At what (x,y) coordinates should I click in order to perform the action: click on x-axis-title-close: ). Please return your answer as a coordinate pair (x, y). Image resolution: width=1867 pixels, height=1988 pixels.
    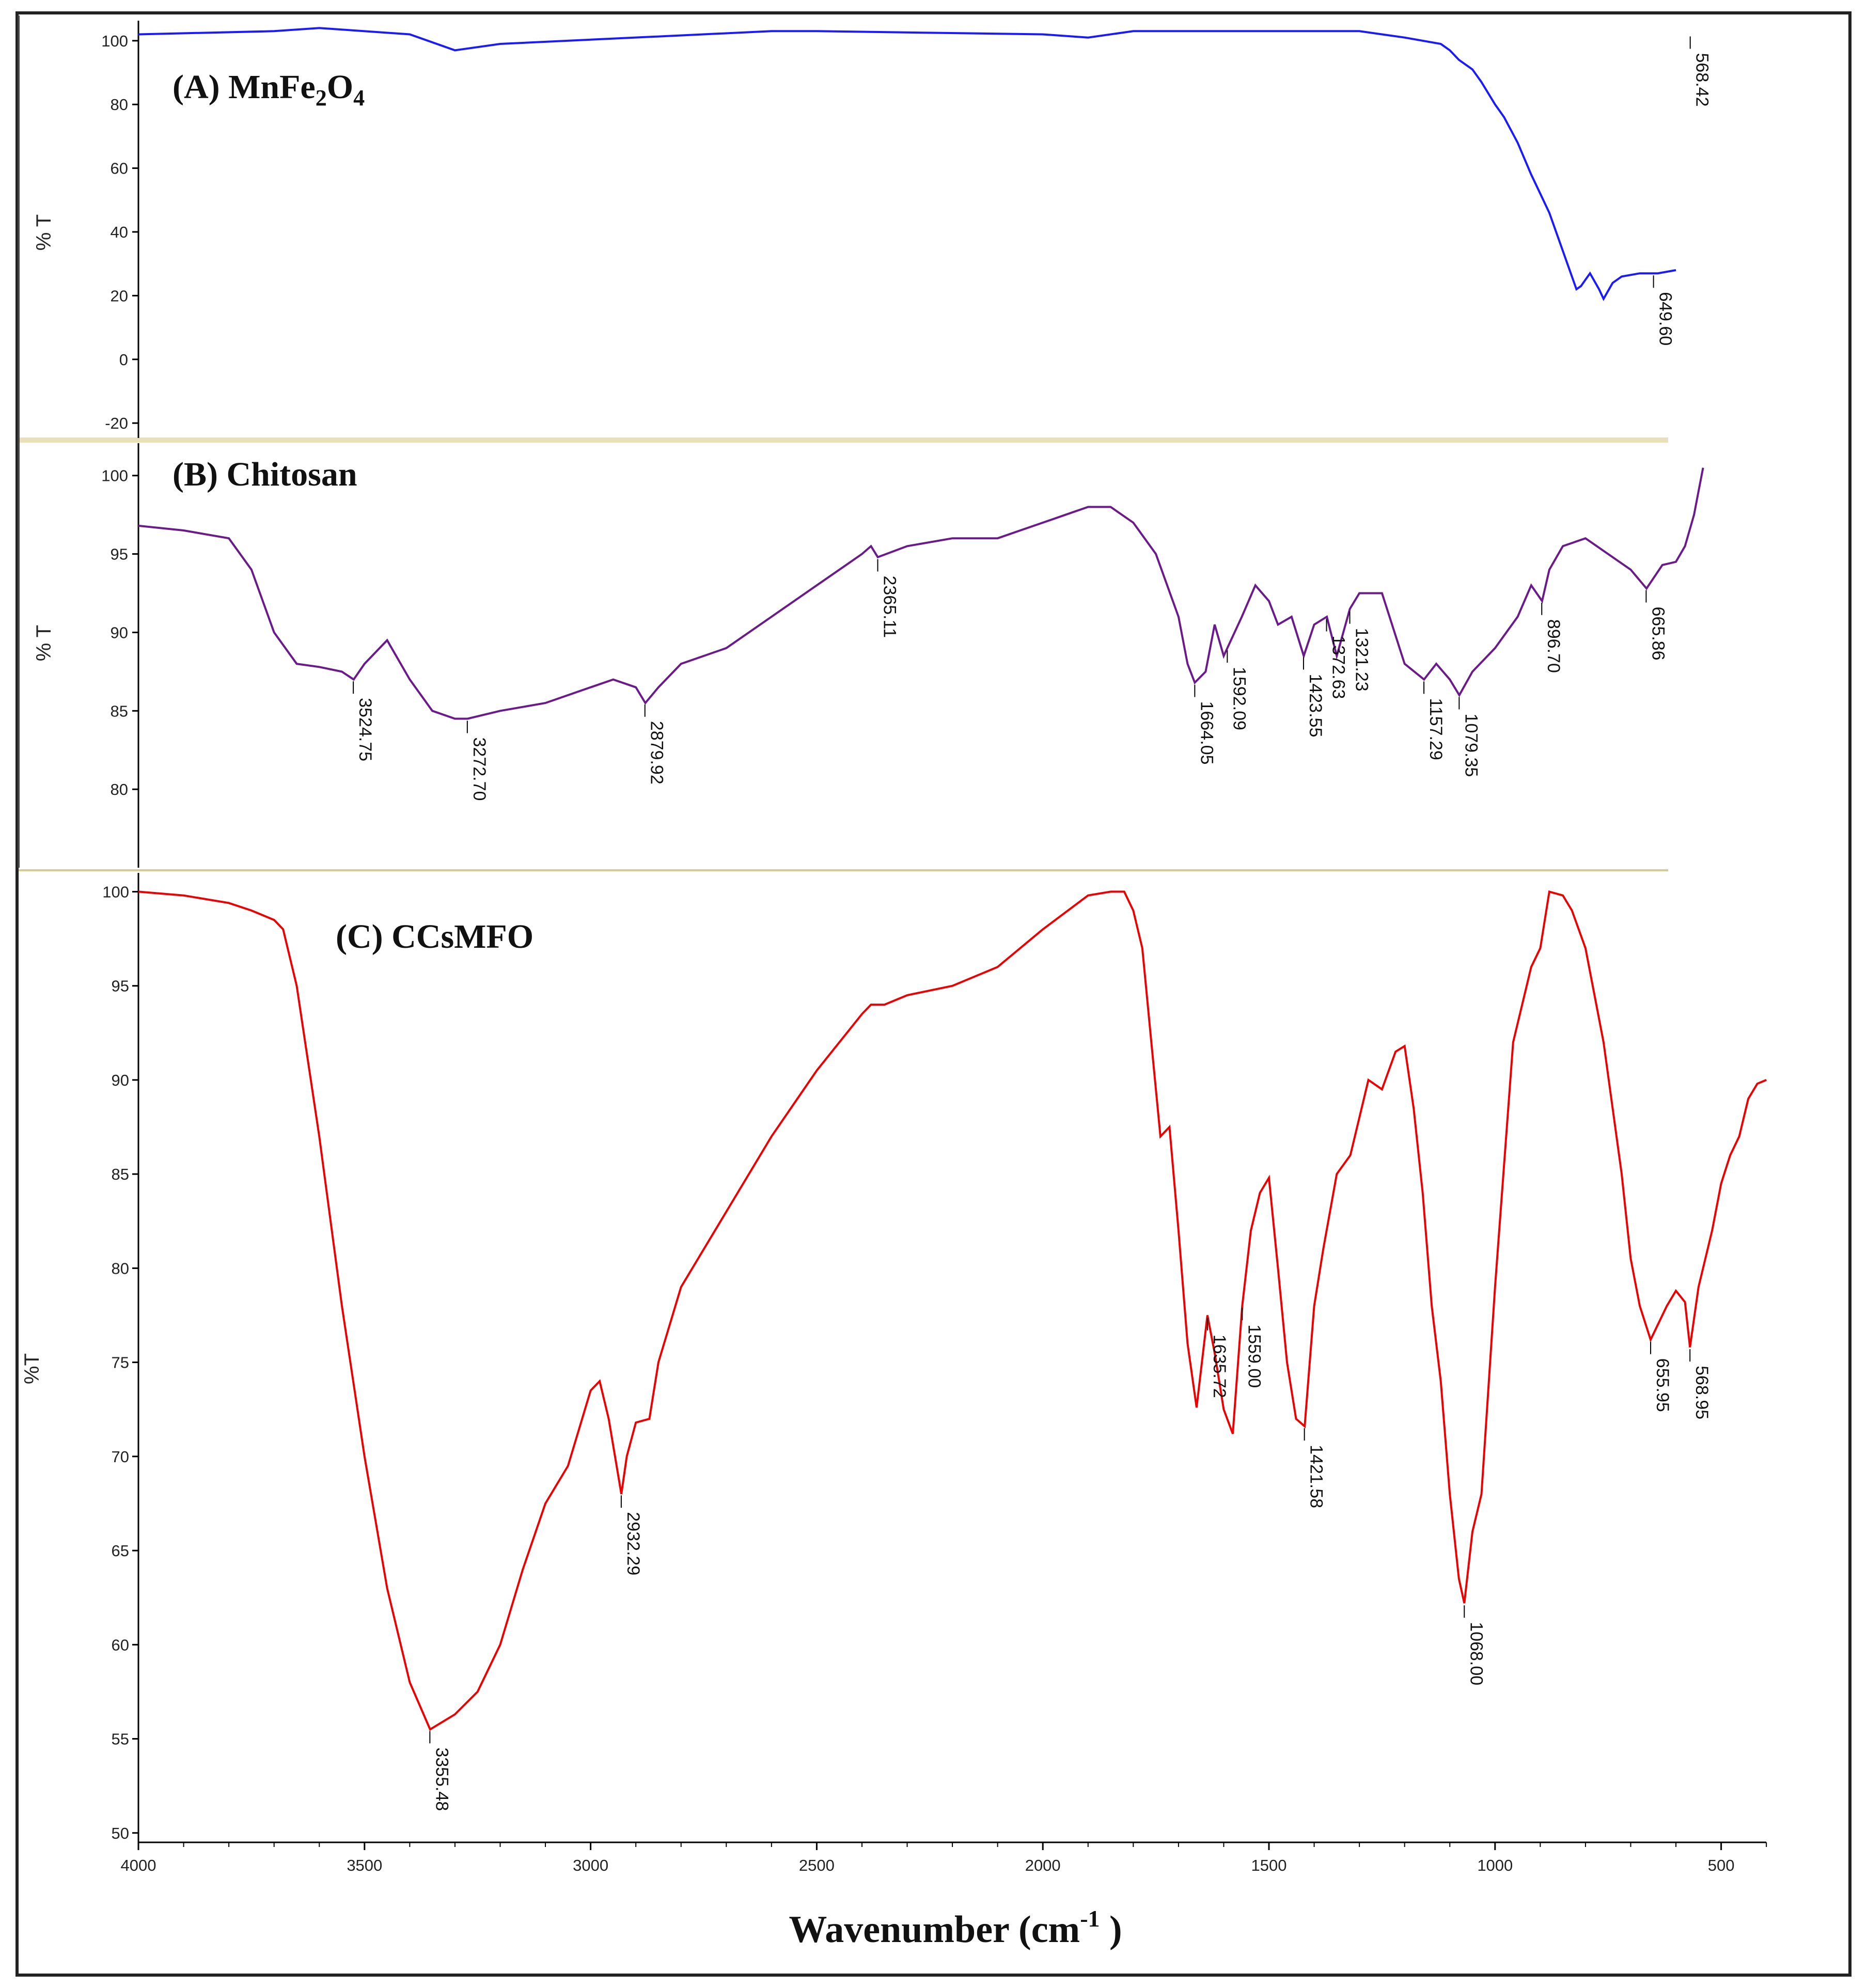
    Looking at the image, I should click on (1111, 1929).